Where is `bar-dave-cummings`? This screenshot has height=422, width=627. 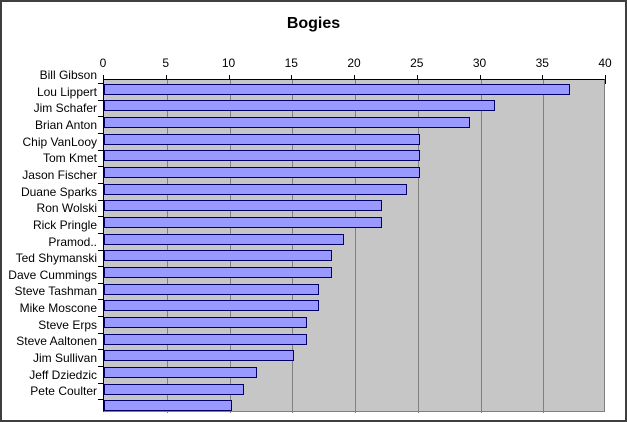
bar-dave-cummings is located at coordinates (211, 289).